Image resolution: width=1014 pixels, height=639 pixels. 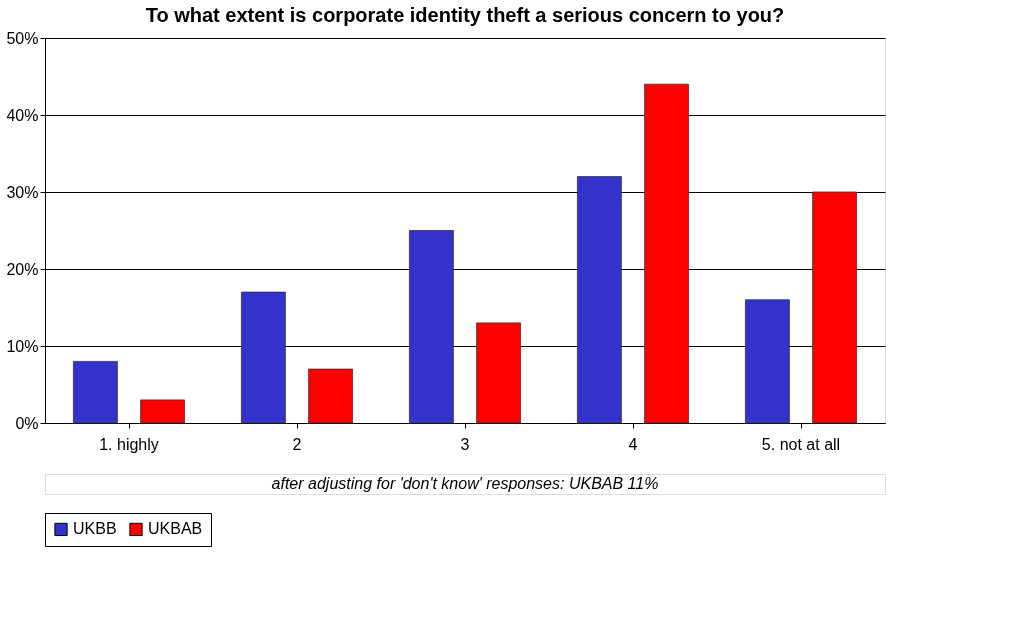 I want to click on y-tick-label: 30%, so click(x=22, y=192).